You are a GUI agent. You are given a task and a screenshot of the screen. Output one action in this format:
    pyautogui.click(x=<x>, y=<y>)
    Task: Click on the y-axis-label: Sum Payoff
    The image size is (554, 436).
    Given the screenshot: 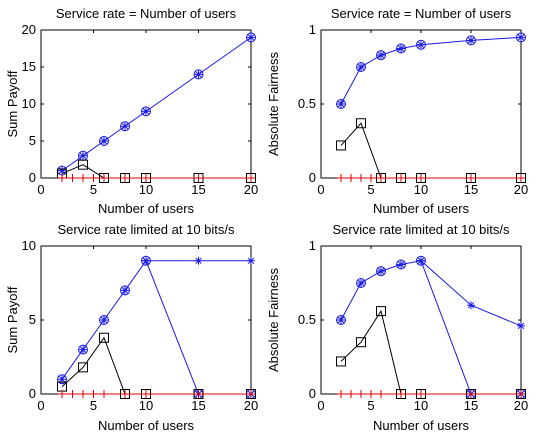 What is the action you would take?
    pyautogui.click(x=12, y=103)
    